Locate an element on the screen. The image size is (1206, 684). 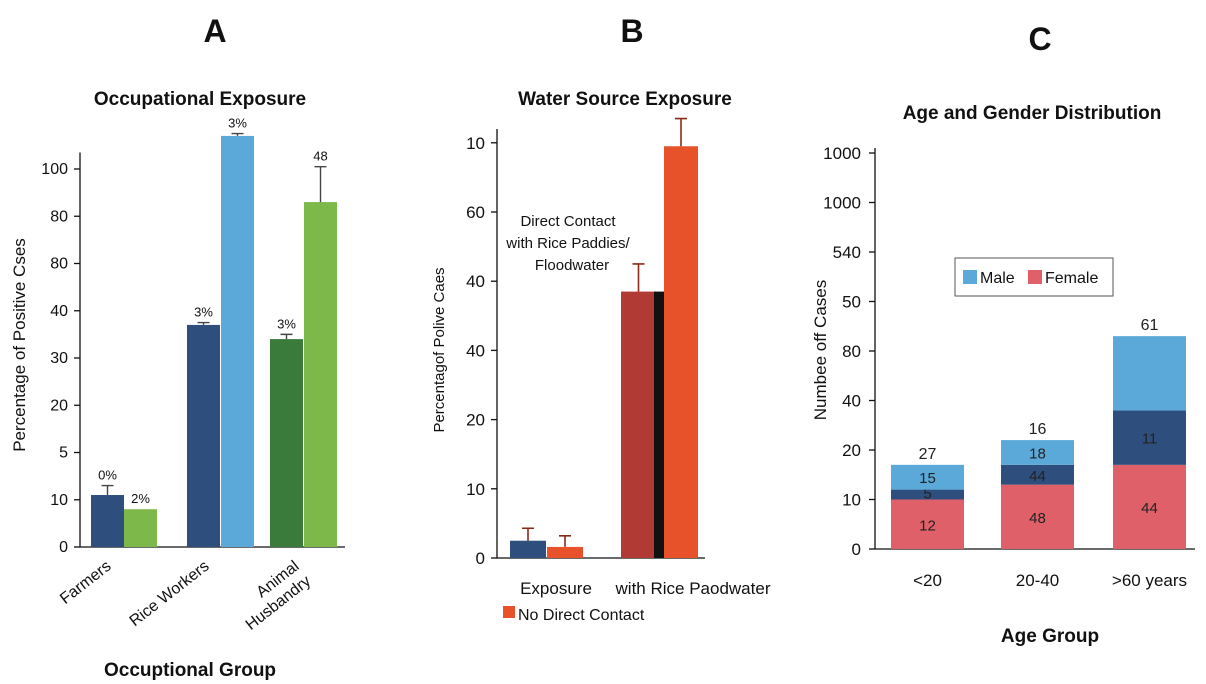
chart-a-category-label: Farmers is located at coordinates (85, 583).